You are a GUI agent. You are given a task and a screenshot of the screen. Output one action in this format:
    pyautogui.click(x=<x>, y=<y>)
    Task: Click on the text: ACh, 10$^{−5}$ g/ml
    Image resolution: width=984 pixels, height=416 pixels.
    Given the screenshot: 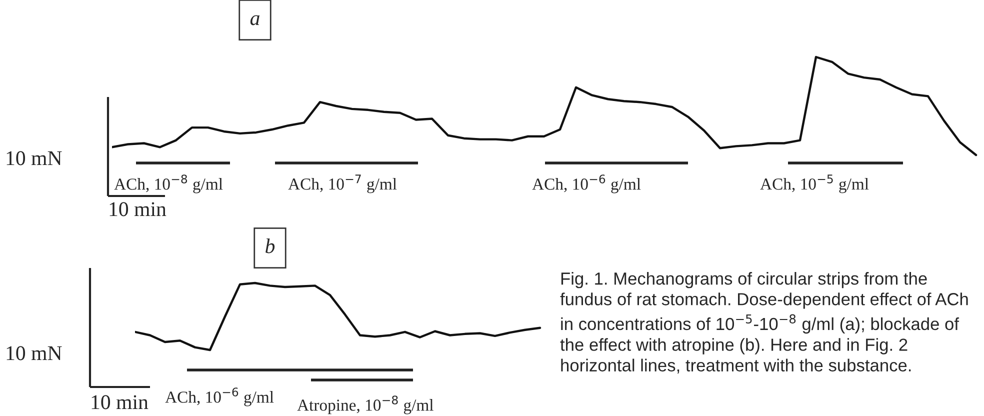 What is the action you would take?
    pyautogui.click(x=814, y=184)
    